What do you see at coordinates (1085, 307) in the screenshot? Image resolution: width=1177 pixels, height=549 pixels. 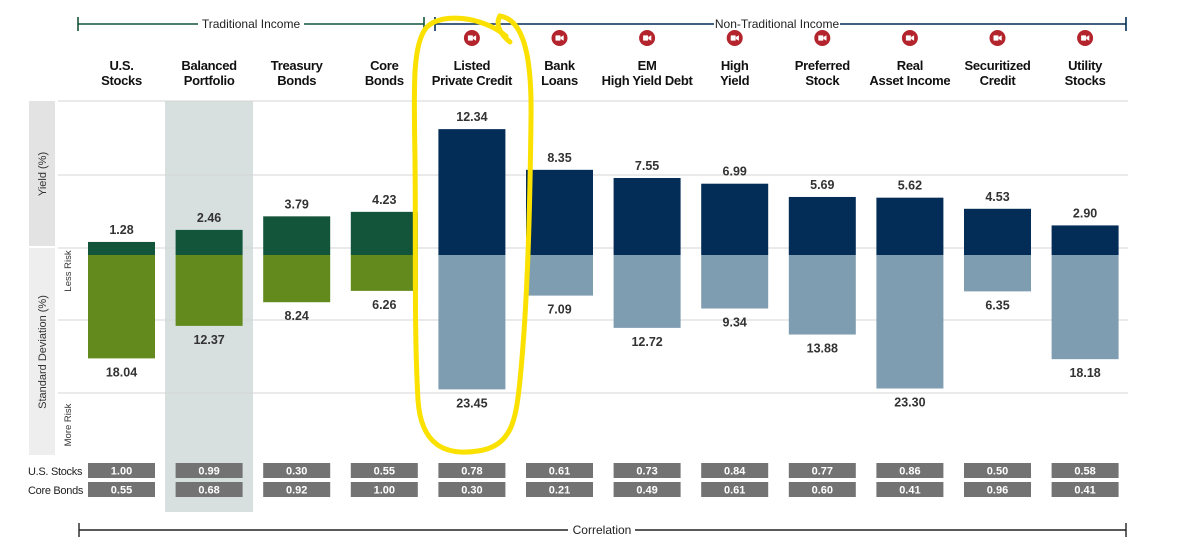 I see `stdev-bar-utility-stocks` at bounding box center [1085, 307].